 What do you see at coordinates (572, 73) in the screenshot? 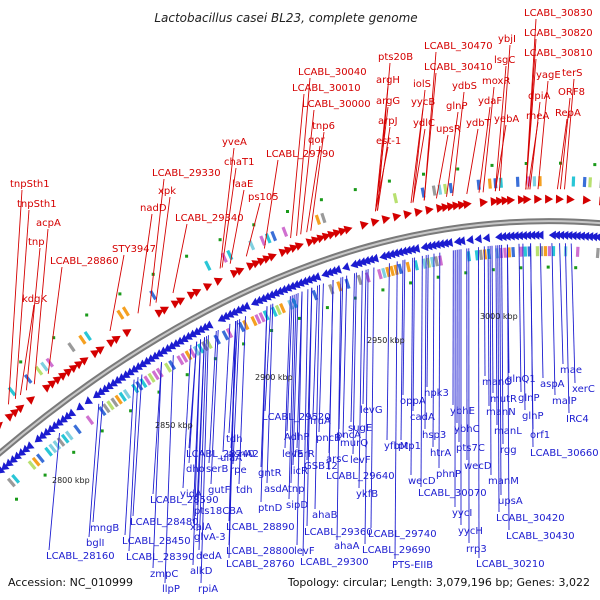
I see `gene-label: terS` at bounding box center [572, 73].